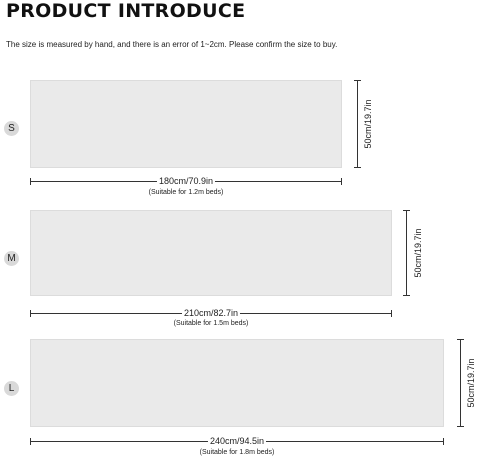 The height and width of the screenshot is (462, 480). I want to click on size-s-bed-note: (Suitable for 1.2m beds), so click(186, 192).